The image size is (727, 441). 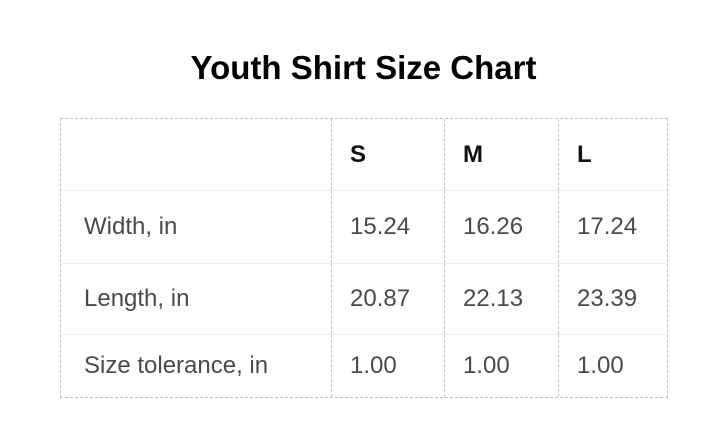 What do you see at coordinates (387, 299) in the screenshot?
I see `cell-length-s: 20.87` at bounding box center [387, 299].